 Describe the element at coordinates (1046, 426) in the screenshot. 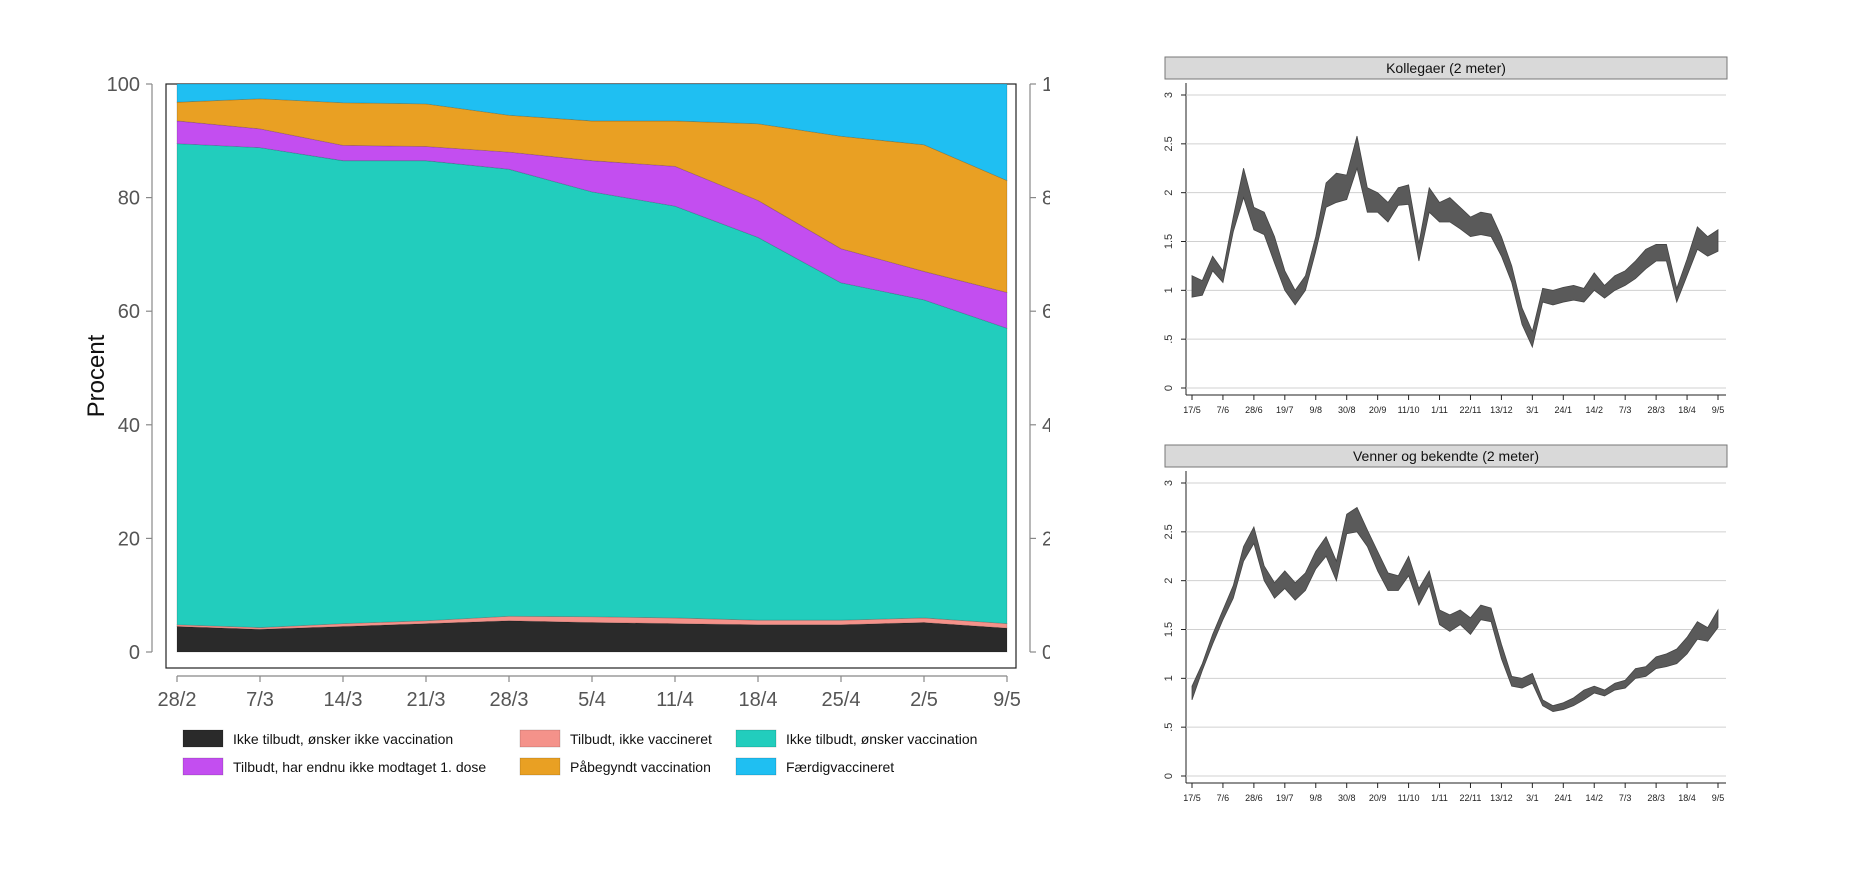

I see `y-tick-label-right: 40` at that location.